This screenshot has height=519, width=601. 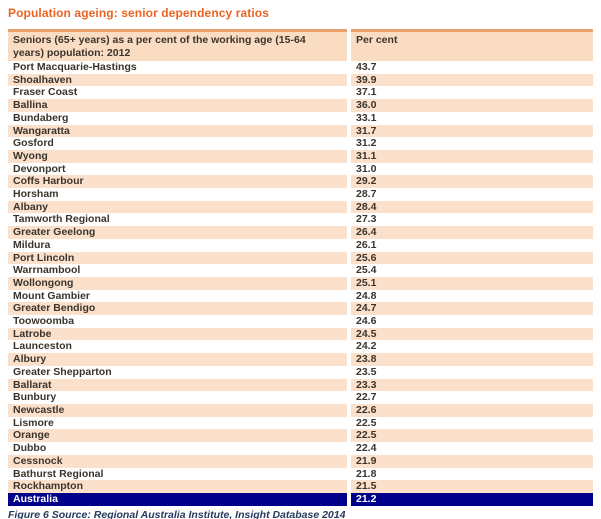 What do you see at coordinates (300, 93) in the screenshot?
I see `table-row: Fraser Coast 37.1` at bounding box center [300, 93].